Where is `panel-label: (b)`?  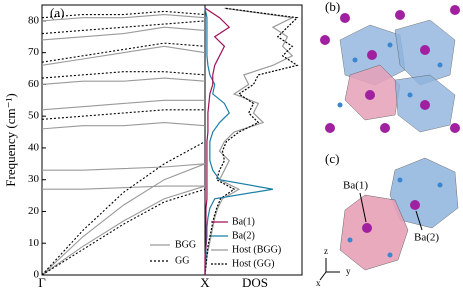 panel-label: (b) is located at coordinates (332, 7).